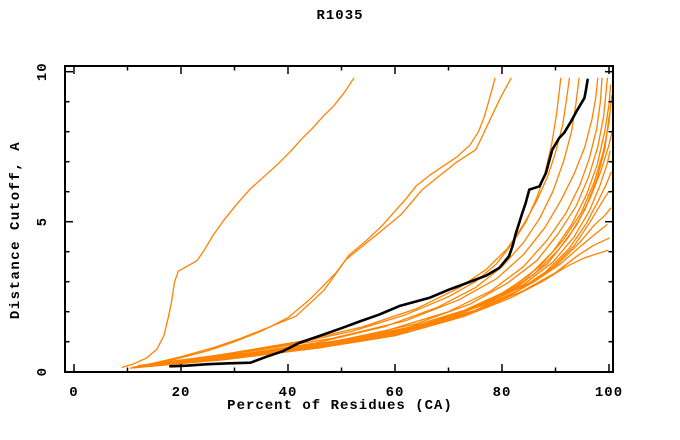 The height and width of the screenshot is (440, 680). What do you see at coordinates (502, 393) in the screenshot?
I see `x-tick-label: 80` at bounding box center [502, 393].